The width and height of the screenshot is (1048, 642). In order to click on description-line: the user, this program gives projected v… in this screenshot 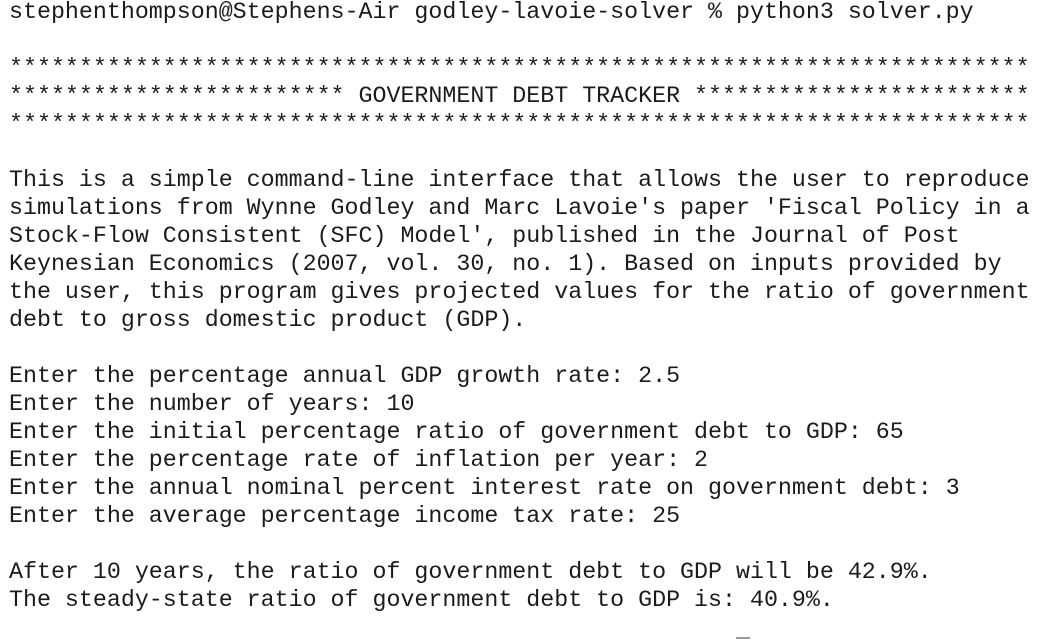, I will do `click(519, 292)`.